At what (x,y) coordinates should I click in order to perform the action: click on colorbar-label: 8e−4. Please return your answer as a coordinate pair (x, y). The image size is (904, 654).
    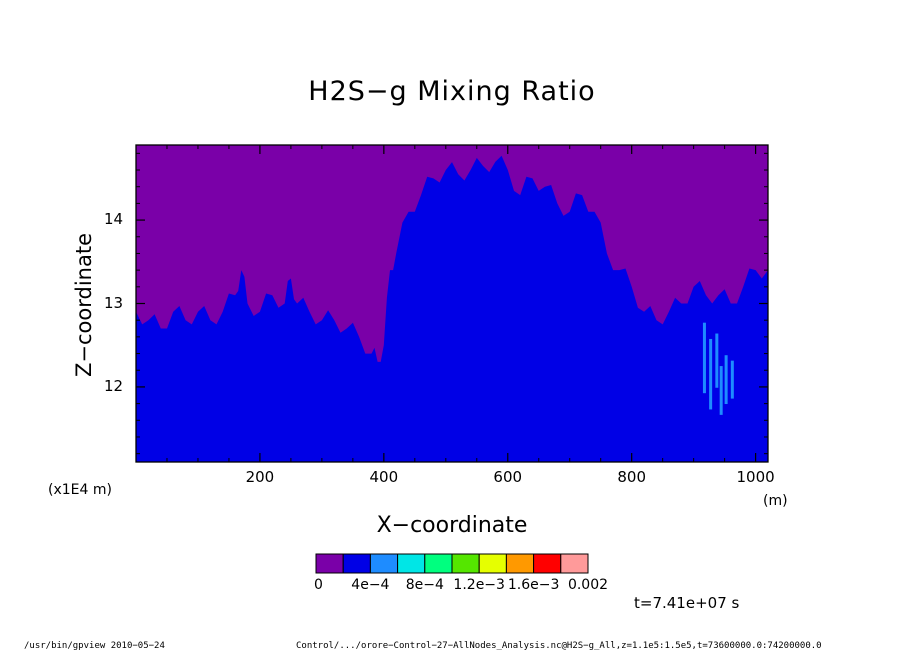
    Looking at the image, I should click on (424, 585).